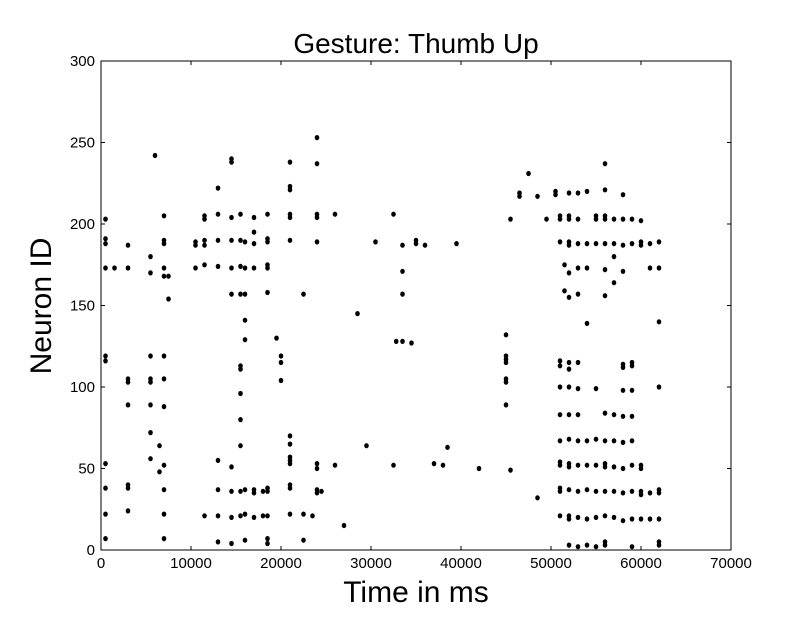 This screenshot has width=812, height=617. Describe the element at coordinates (82, 61) in the screenshot. I see `y-tick-label: 300` at that location.